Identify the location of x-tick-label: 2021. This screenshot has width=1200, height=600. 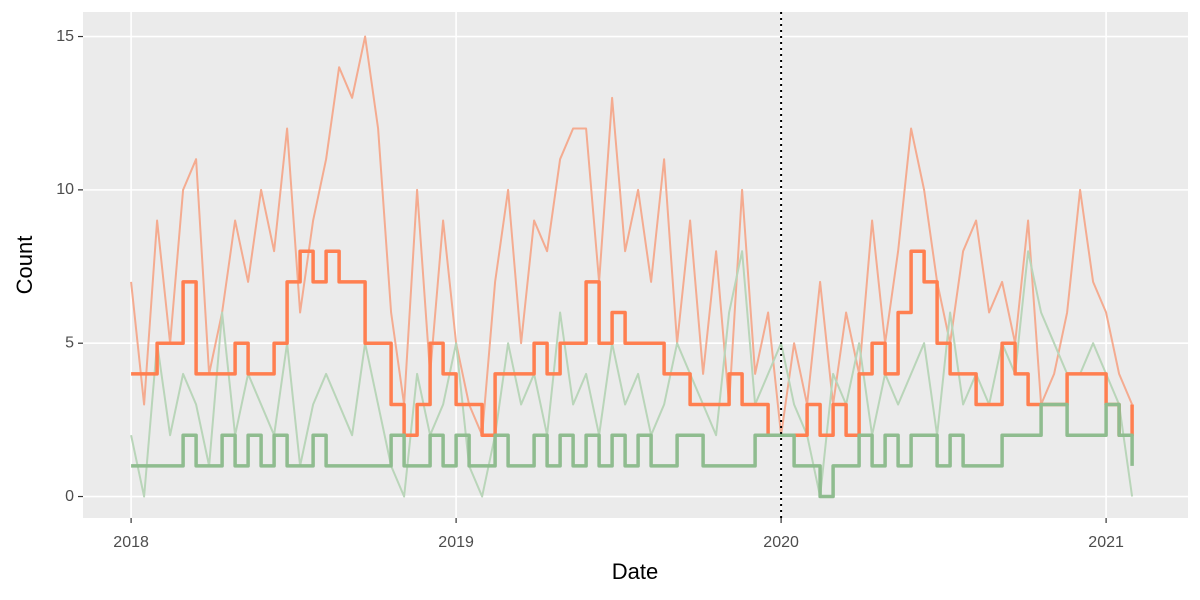
(1106, 542).